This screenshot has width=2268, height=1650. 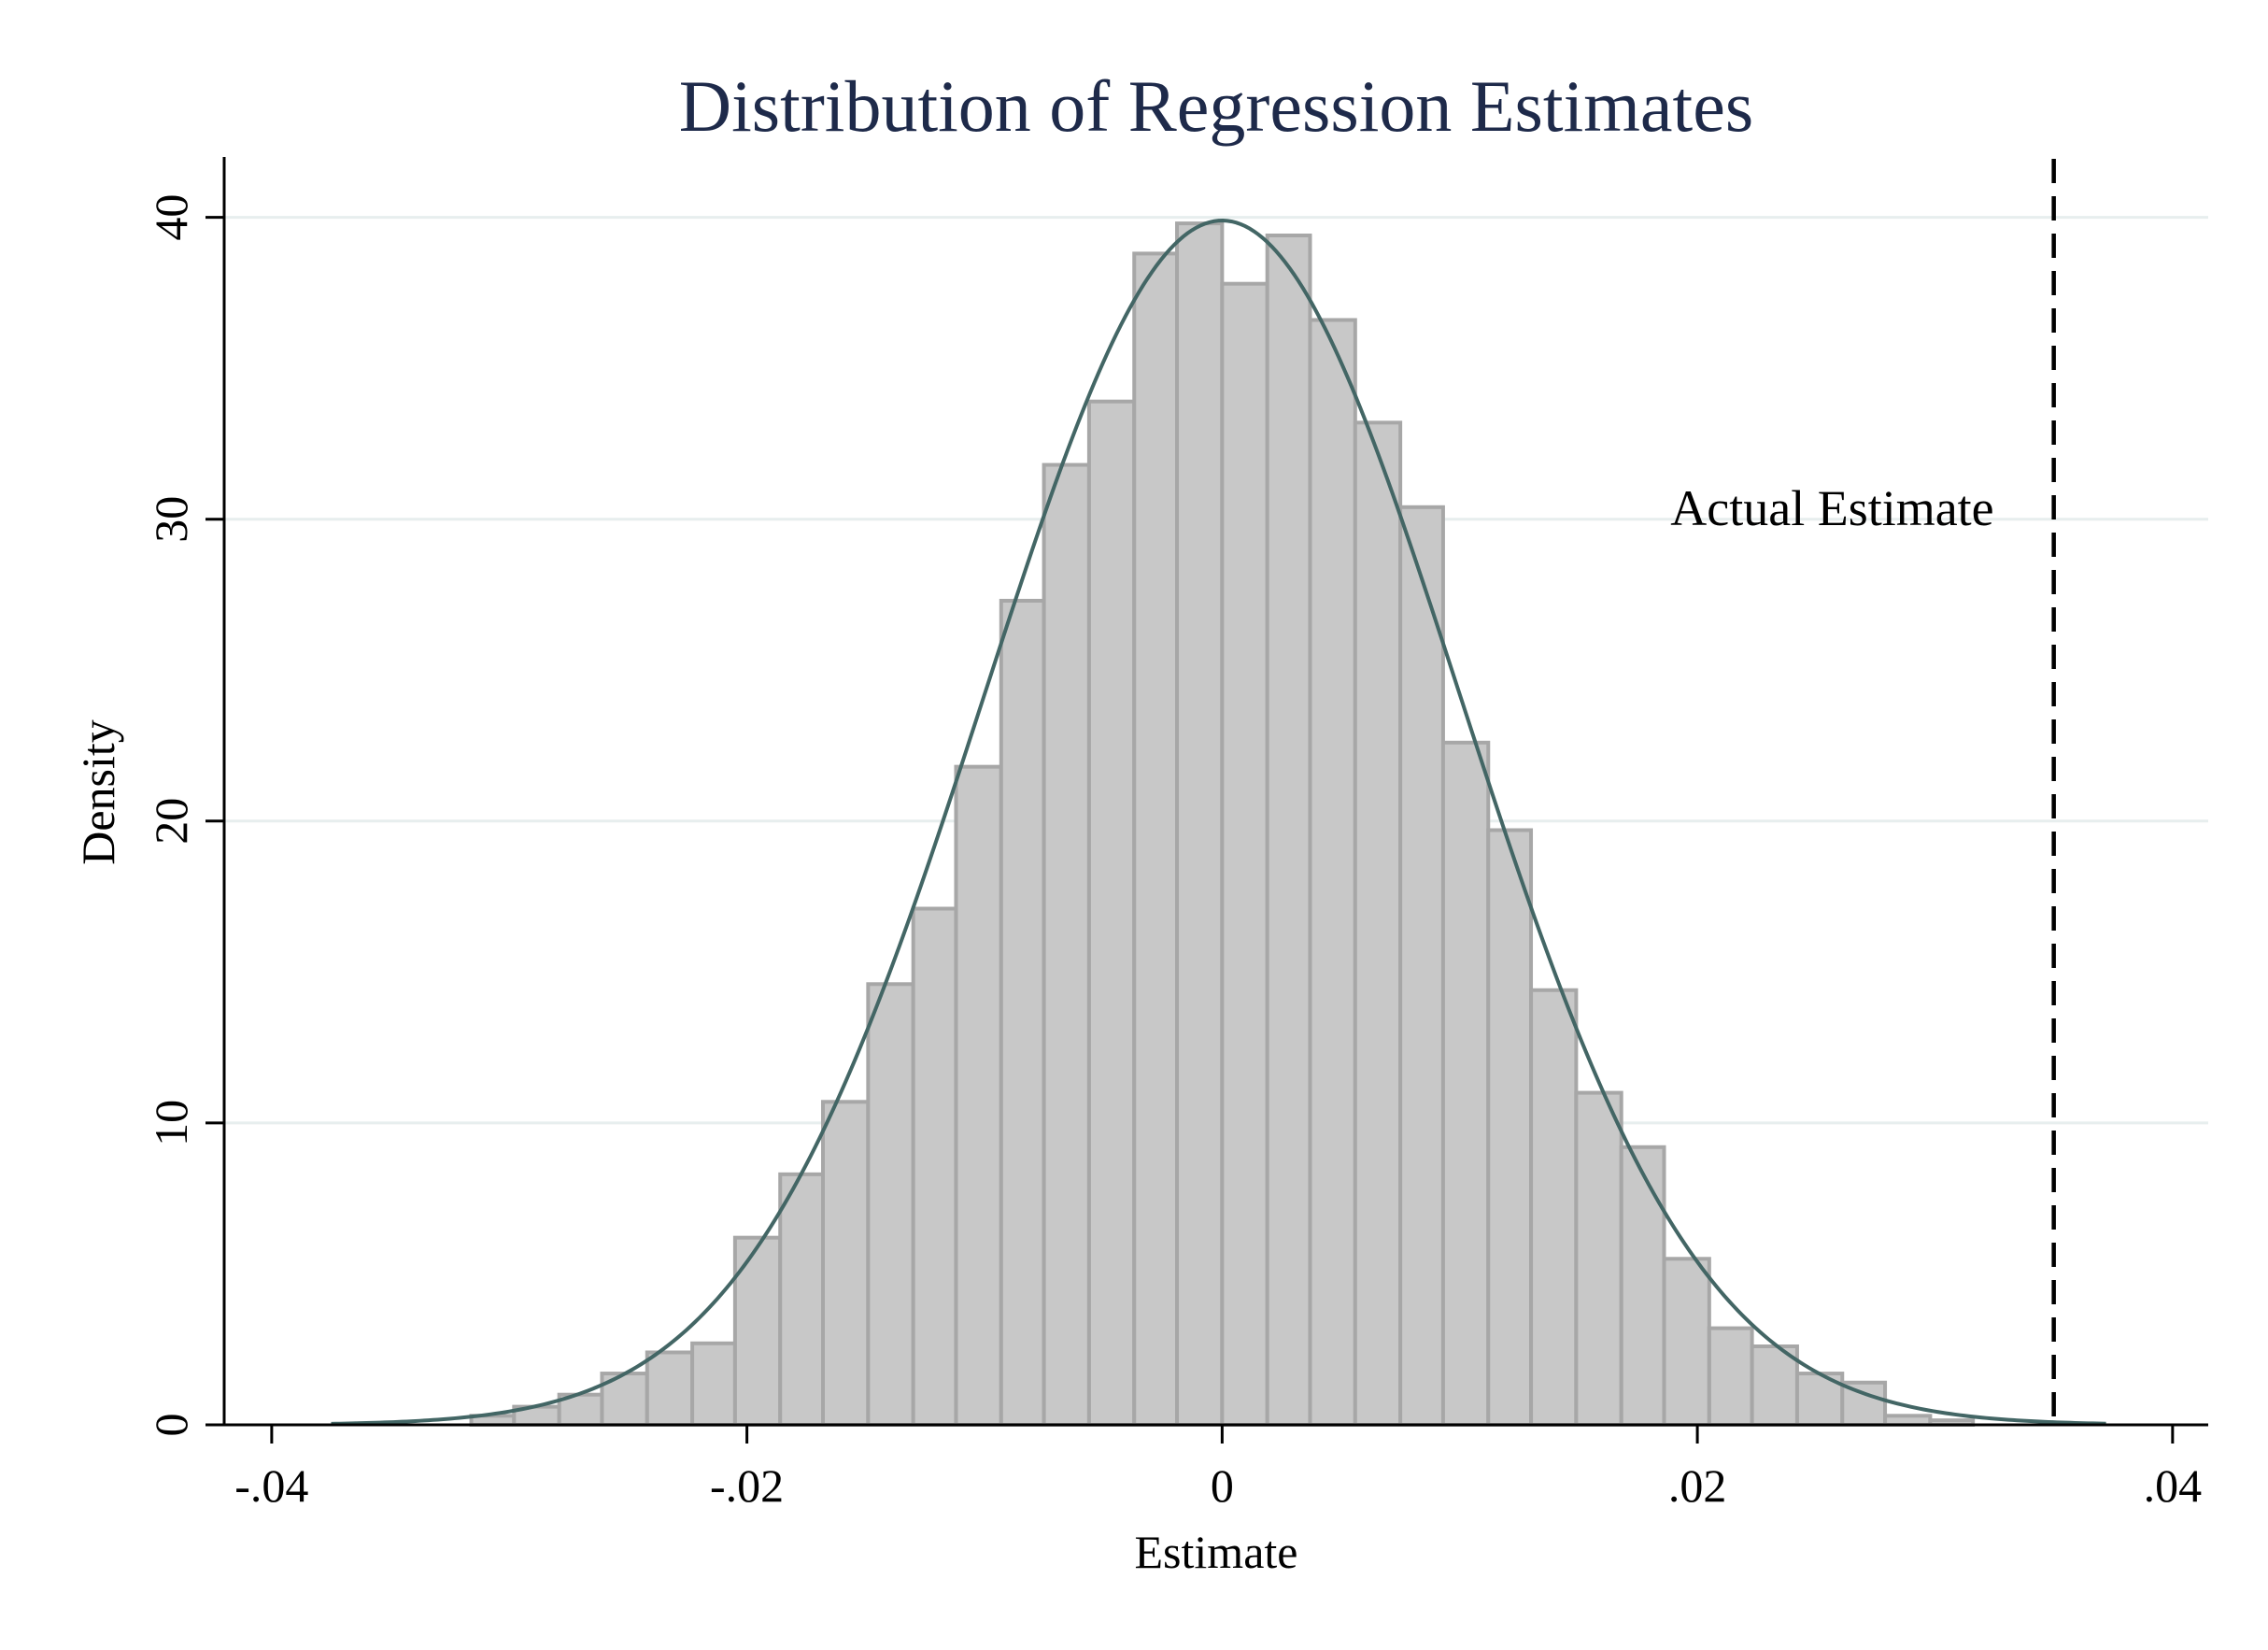 I want to click on x-tick-label: -.04, so click(x=271, y=1486).